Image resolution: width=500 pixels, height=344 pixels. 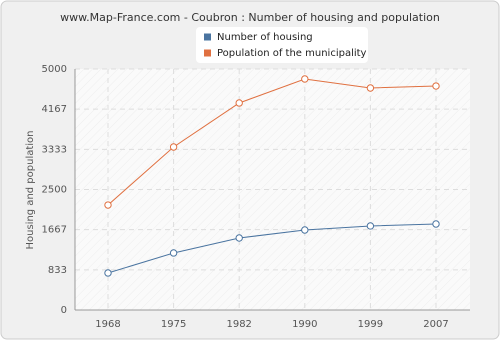 I want to click on y-tick-label: 2500, so click(x=54, y=190).